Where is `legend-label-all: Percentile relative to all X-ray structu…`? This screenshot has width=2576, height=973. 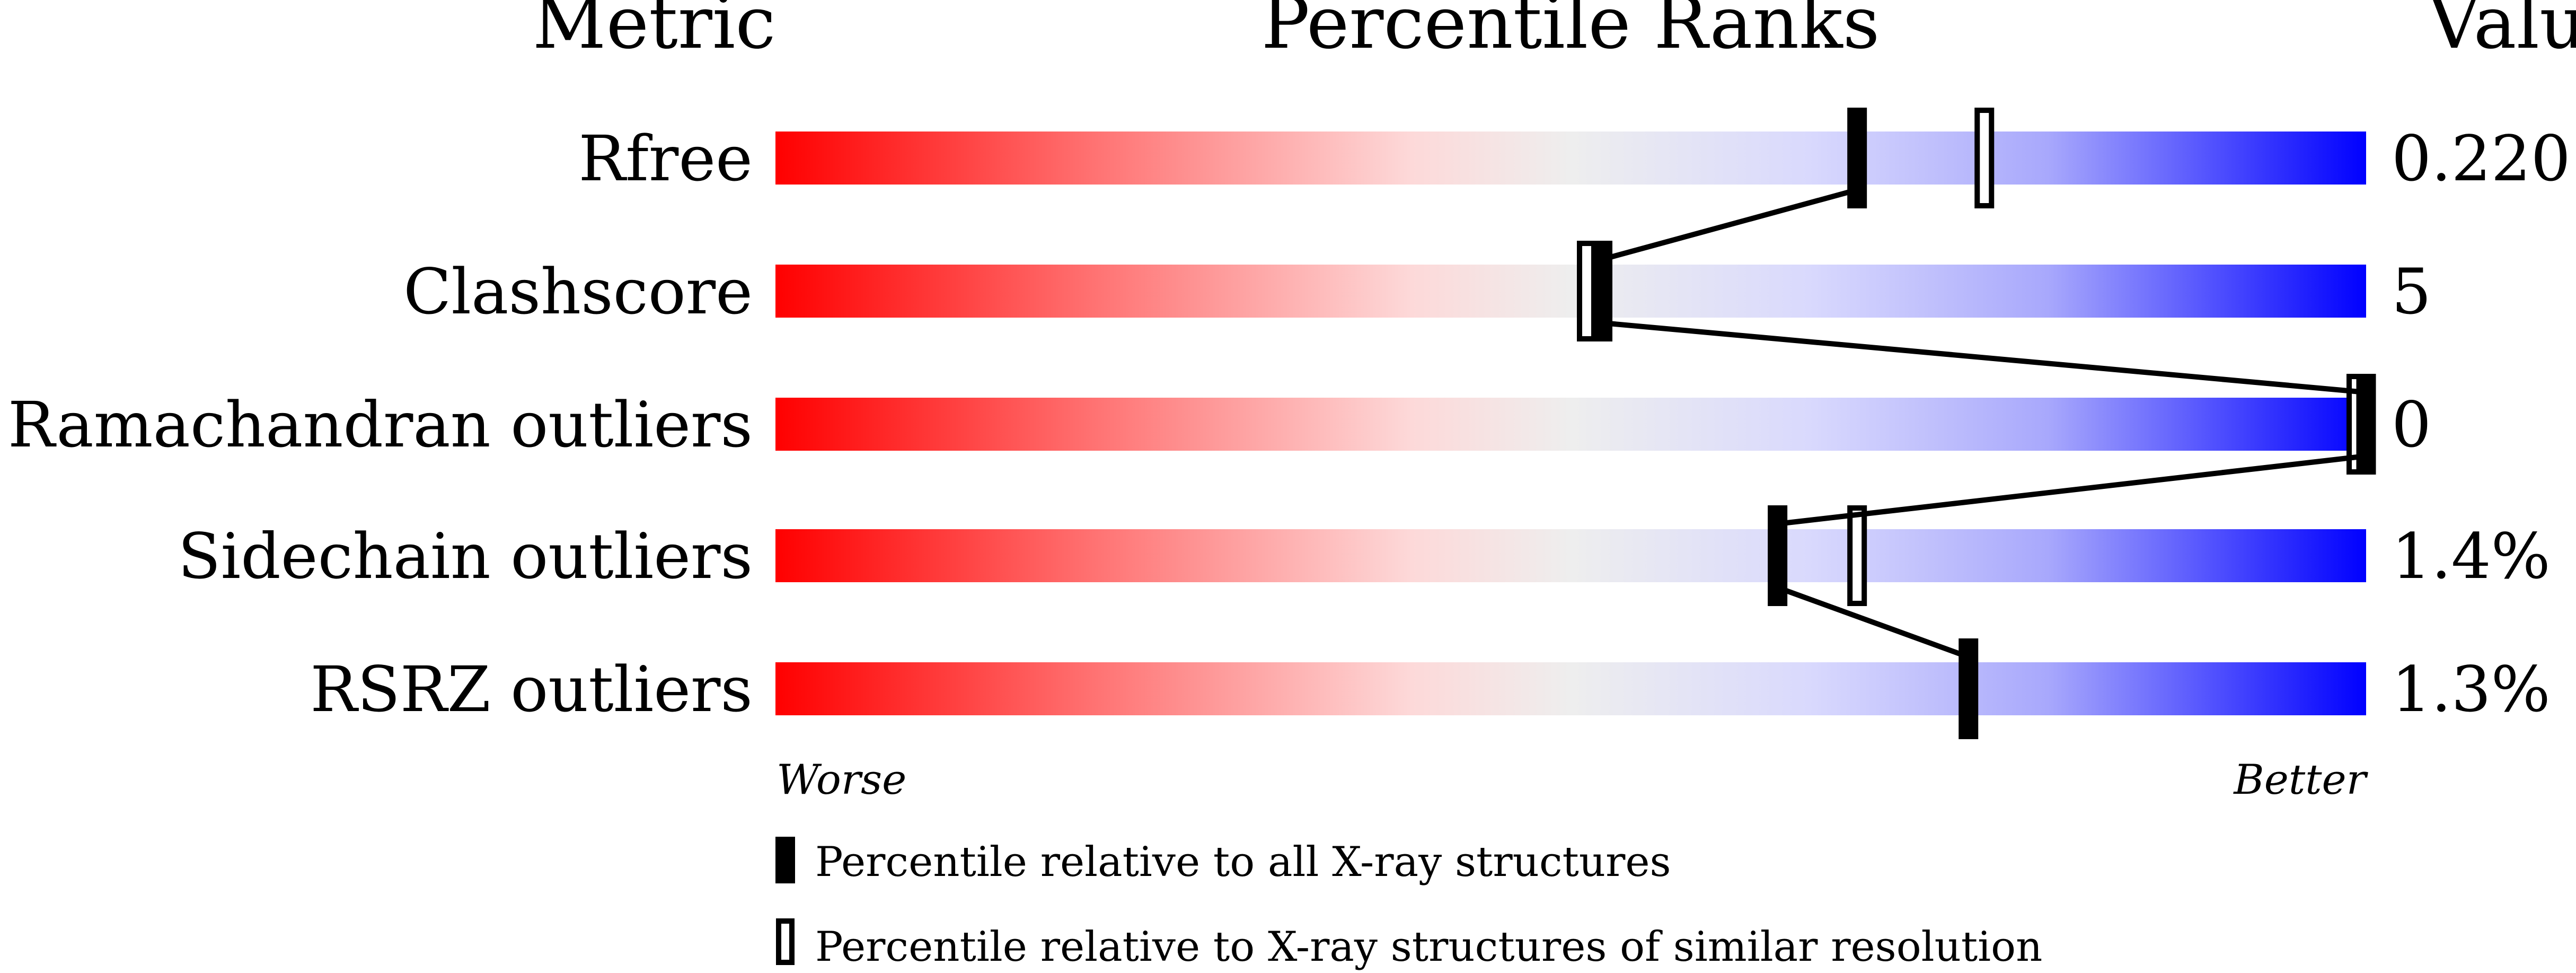 legend-label-all: Percentile relative to all X-ray structu… is located at coordinates (1243, 862).